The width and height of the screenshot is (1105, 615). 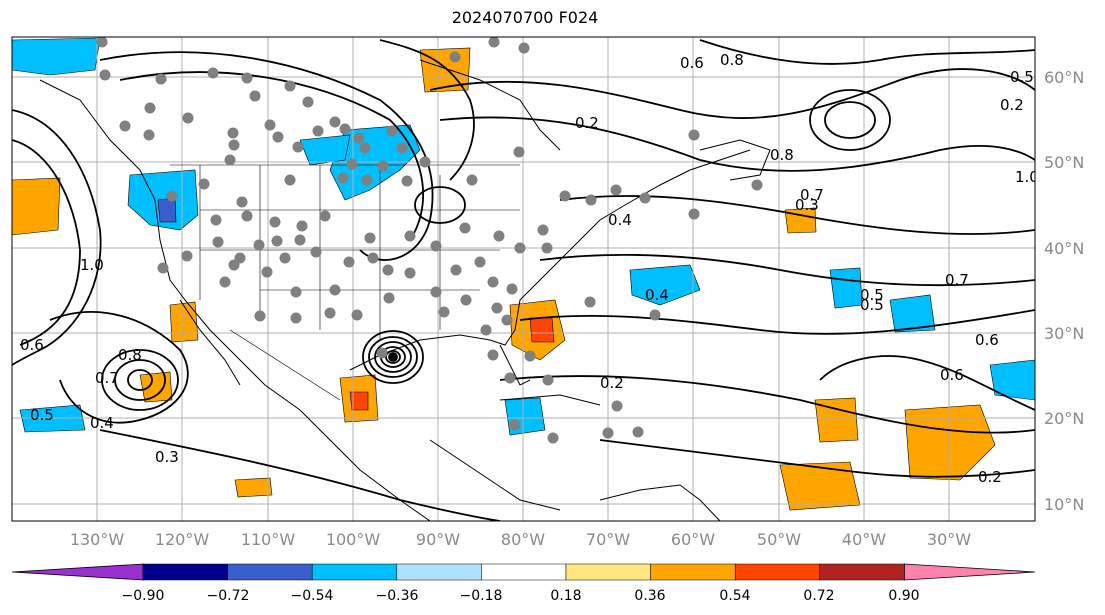 What do you see at coordinates (693, 539) in the screenshot?
I see `lon-label: 60°W` at bounding box center [693, 539].